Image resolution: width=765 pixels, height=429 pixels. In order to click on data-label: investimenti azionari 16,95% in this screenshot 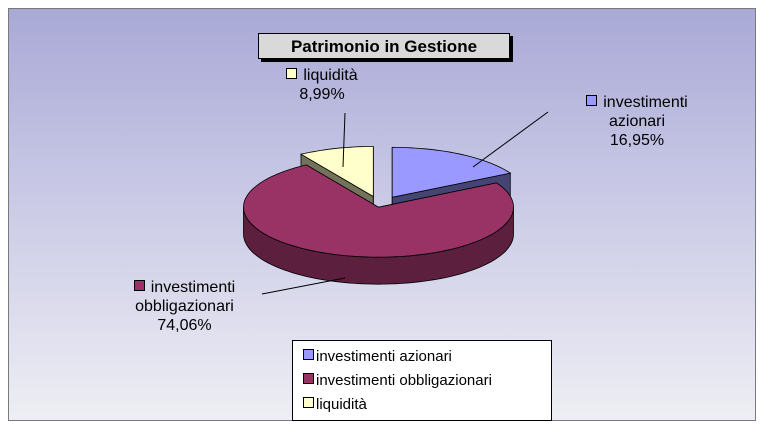, I will do `click(637, 121)`.